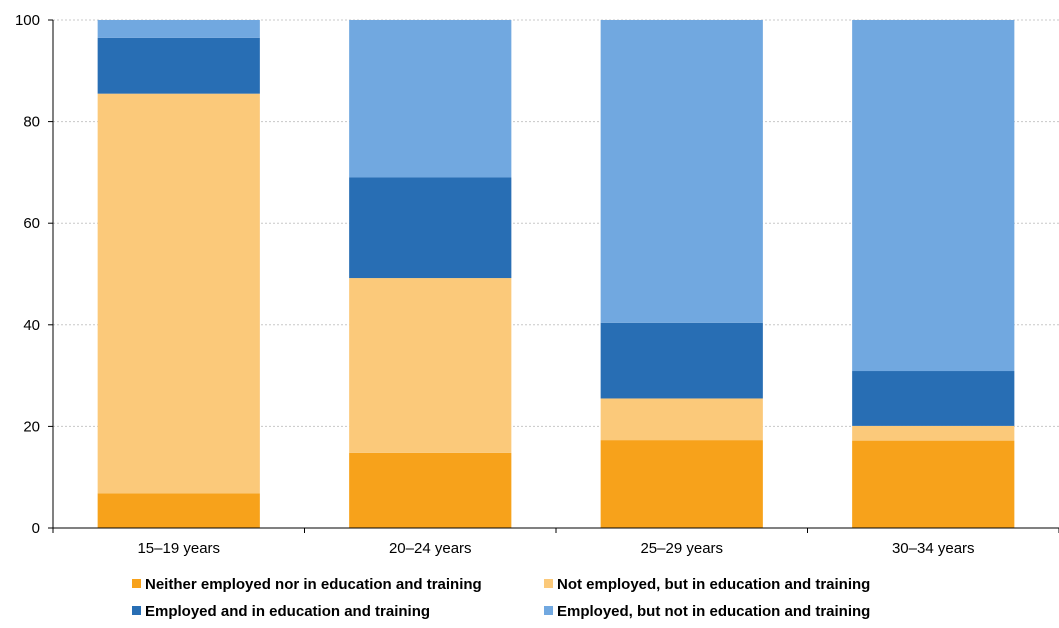 This screenshot has height=628, width=1059. Describe the element at coordinates (27, 274) in the screenshot. I see `y-tick-labels: 0 20 40 60 80 100` at that location.